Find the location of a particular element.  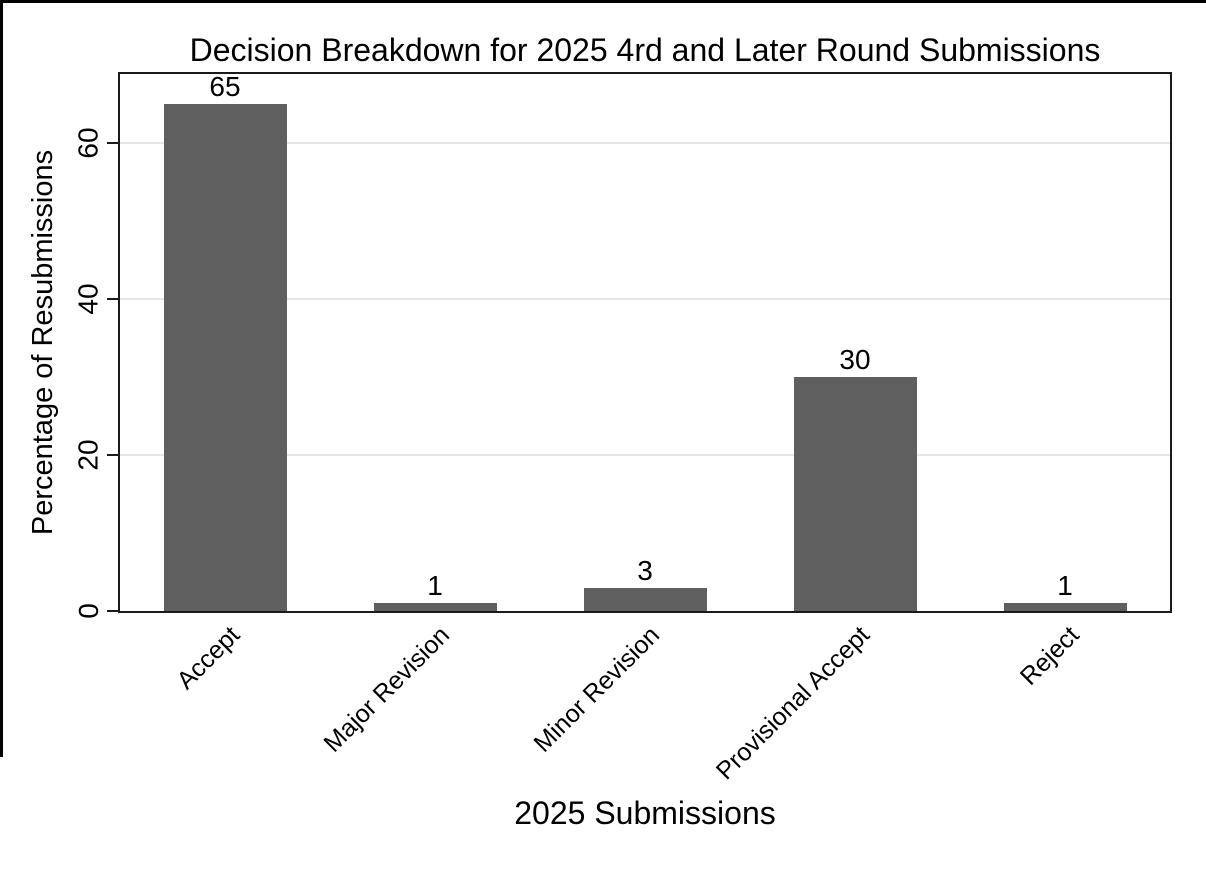

y-axis-title-text: Percentage of Resubmissions is located at coordinates (43, 342).